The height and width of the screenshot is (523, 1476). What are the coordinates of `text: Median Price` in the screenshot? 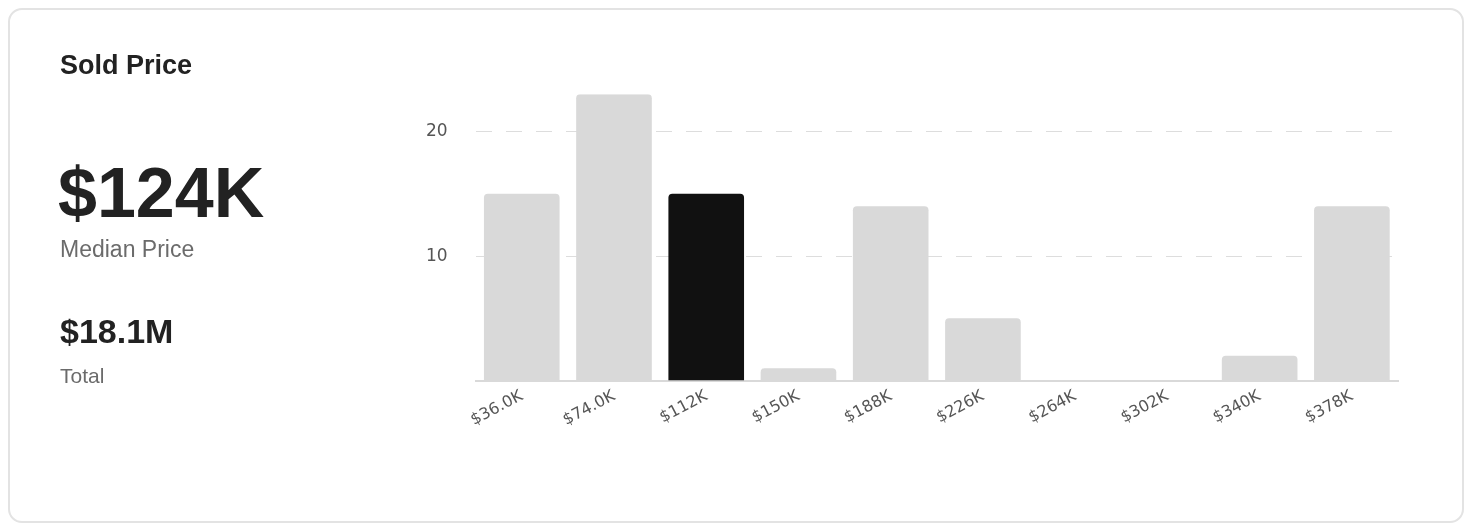 It's located at (127, 249).